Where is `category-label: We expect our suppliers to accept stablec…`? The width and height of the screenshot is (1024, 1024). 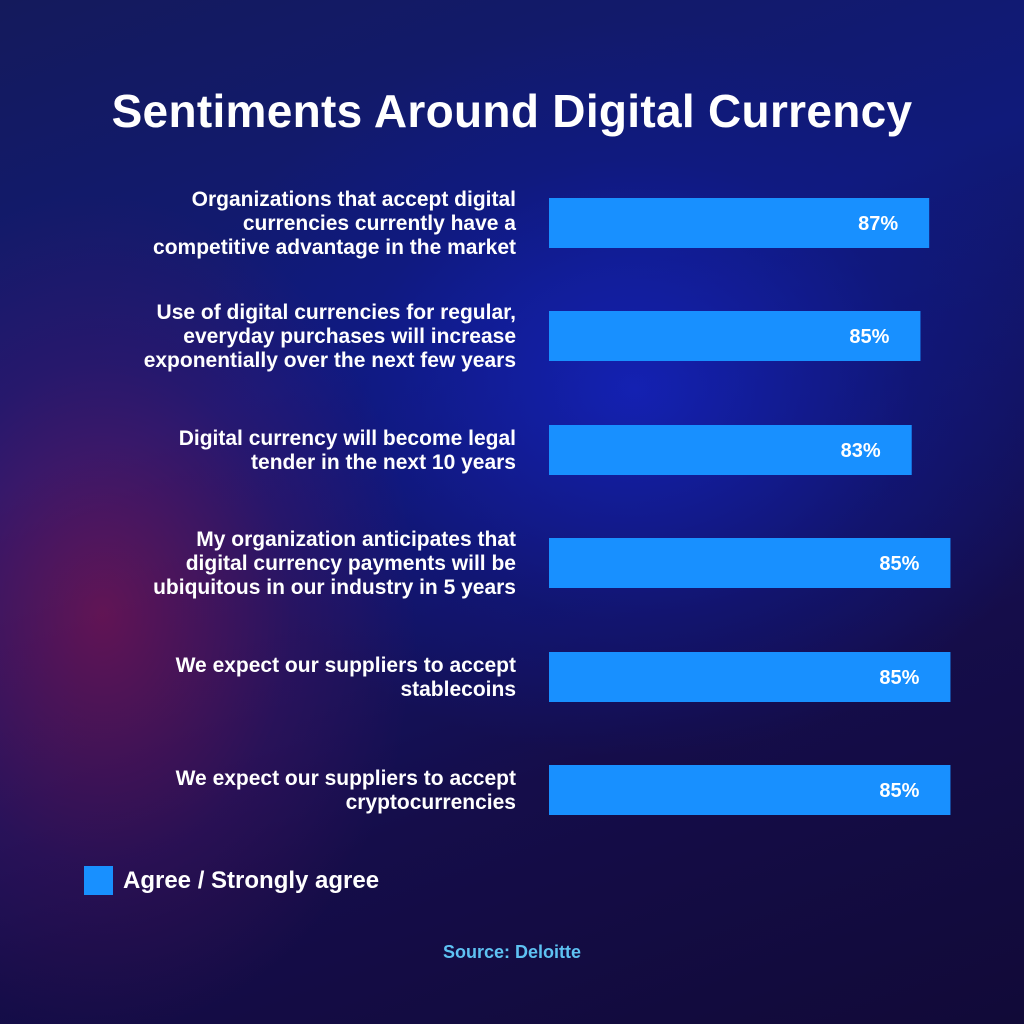 category-label: We expect our suppliers to accept stablec… is located at coordinates (346, 677).